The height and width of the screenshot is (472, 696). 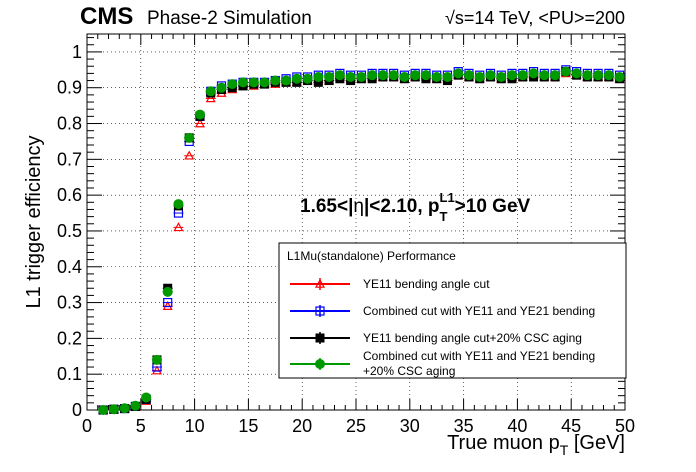 I want to click on y-tick-label: 1, so click(x=77, y=52).